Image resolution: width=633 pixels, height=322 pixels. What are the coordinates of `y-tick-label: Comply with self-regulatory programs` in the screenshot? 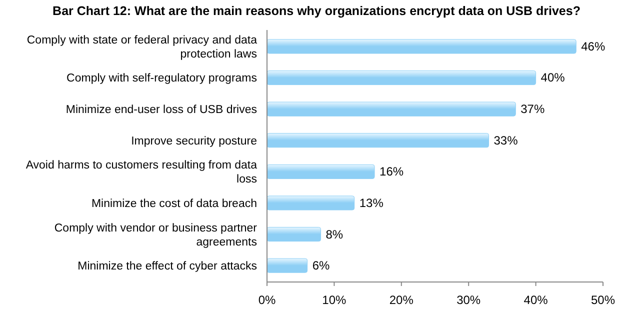 It's located at (162, 78).